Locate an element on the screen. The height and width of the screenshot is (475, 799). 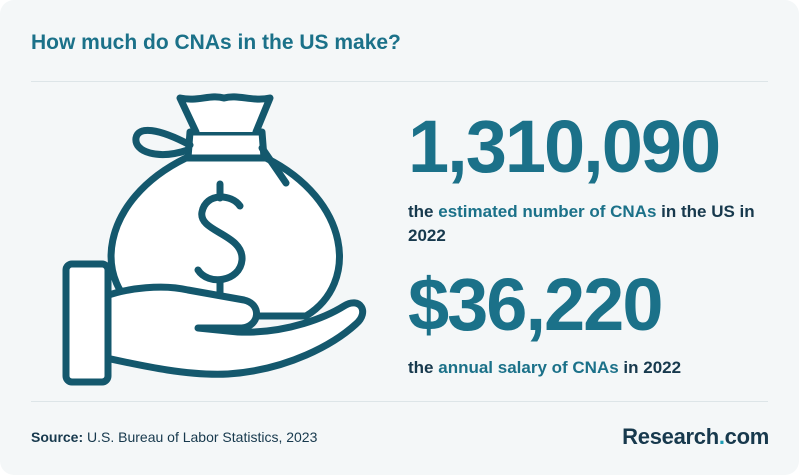
brand-name: Research is located at coordinates (670, 436).